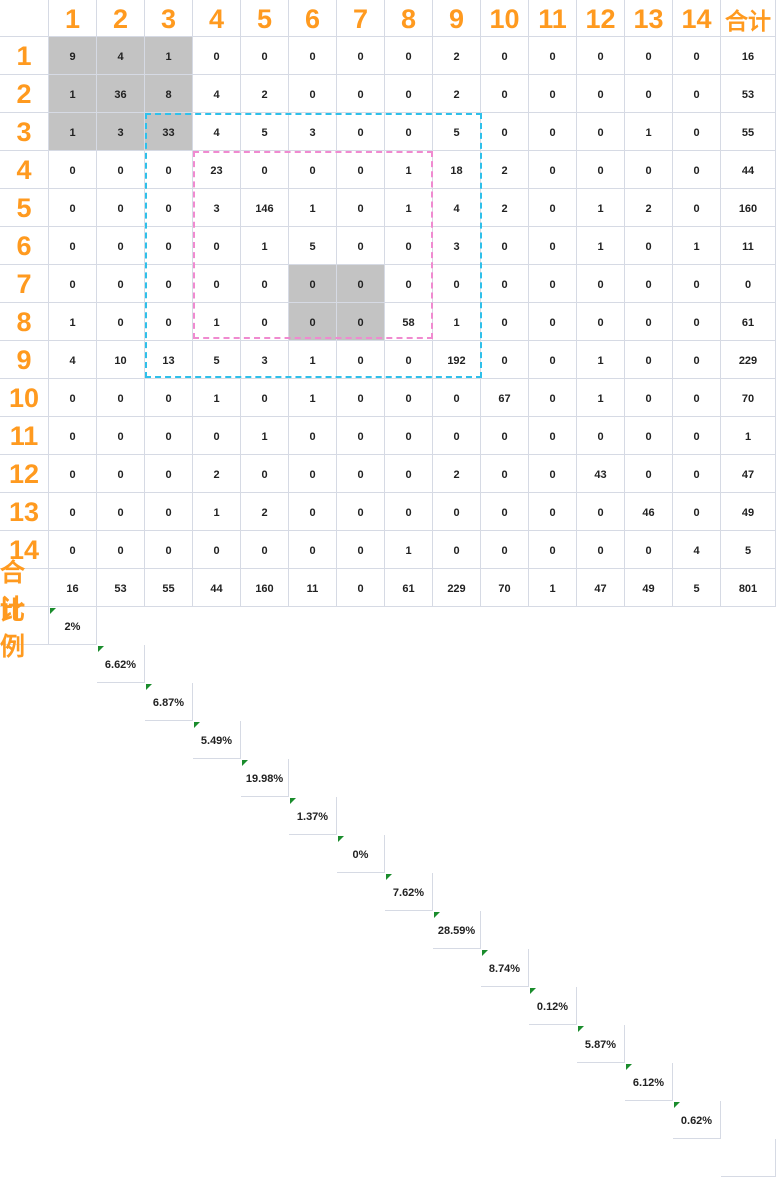 The height and width of the screenshot is (1177, 776). I want to click on ratio-cell: 1.37%, so click(313, 816).